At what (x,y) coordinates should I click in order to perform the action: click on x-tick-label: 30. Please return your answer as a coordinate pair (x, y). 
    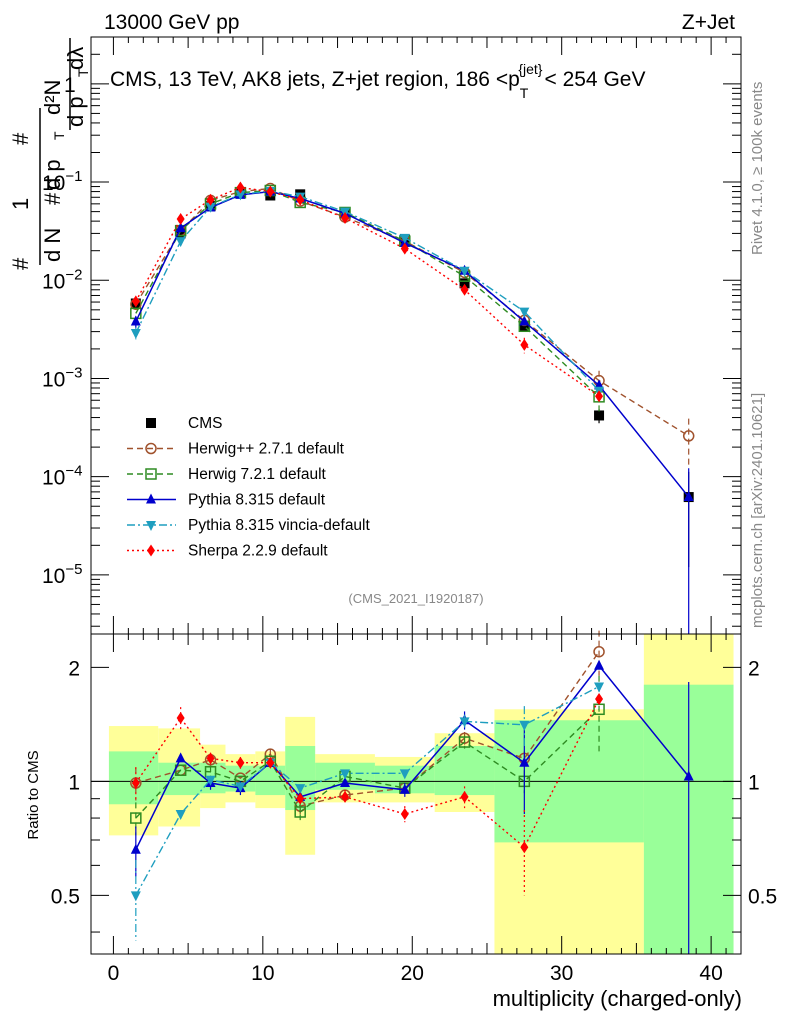
    Looking at the image, I should click on (561, 973).